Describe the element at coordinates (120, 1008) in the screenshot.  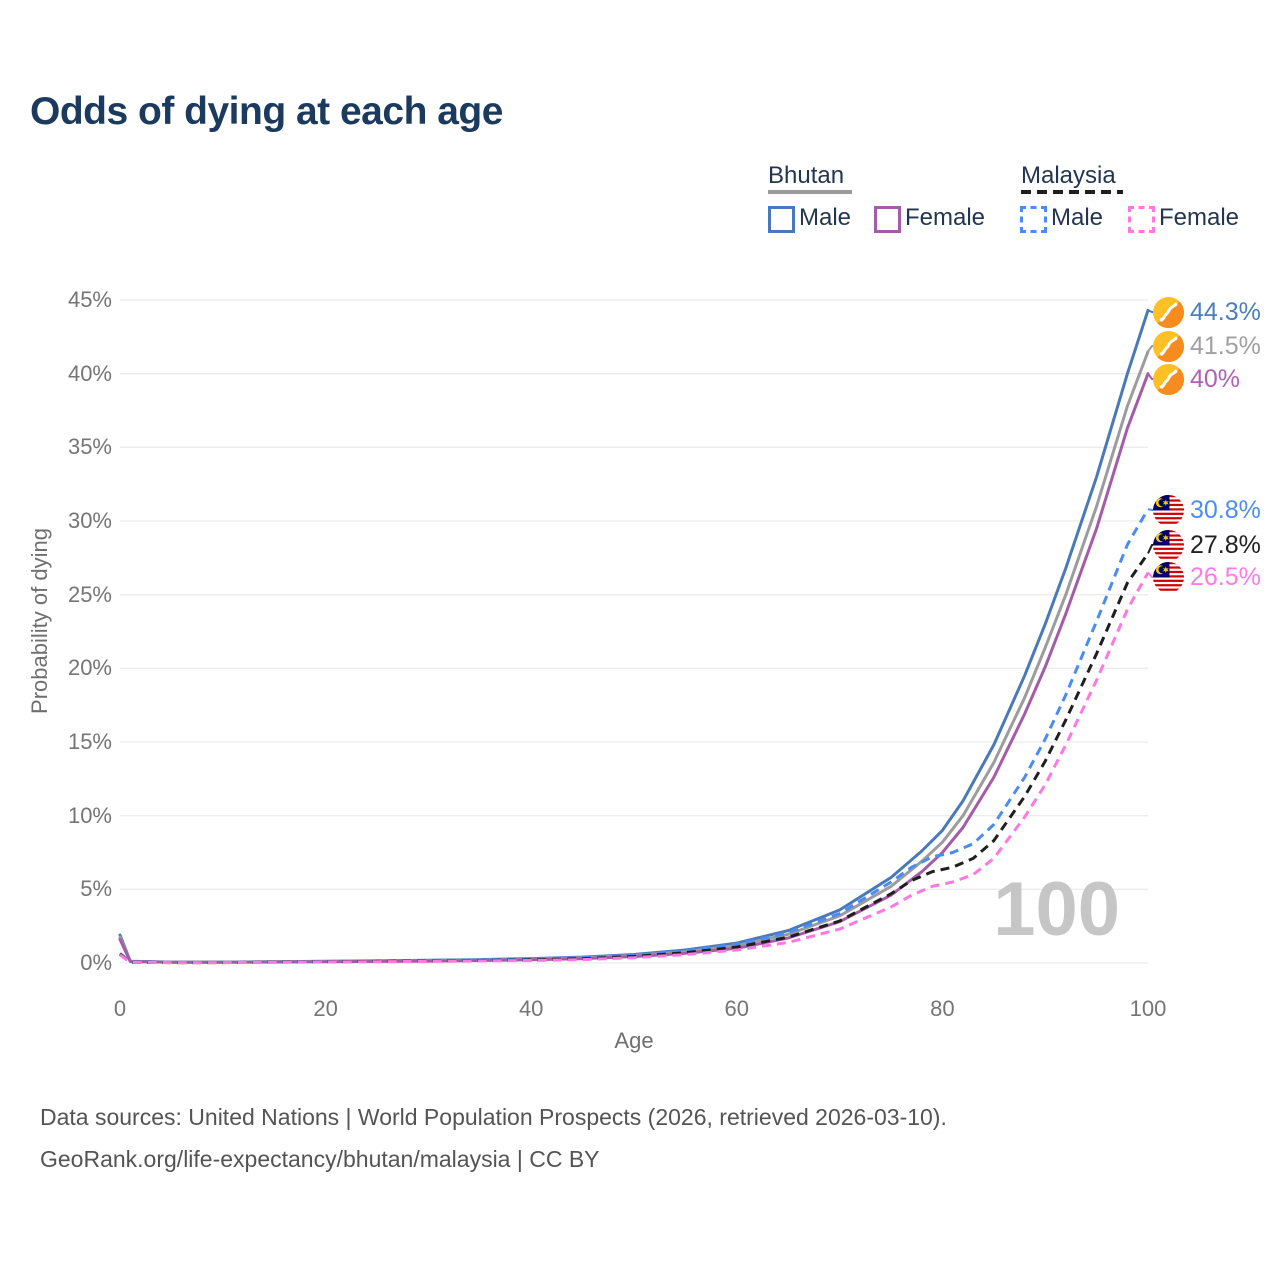
I see `x-tick-label-0: 0` at that location.